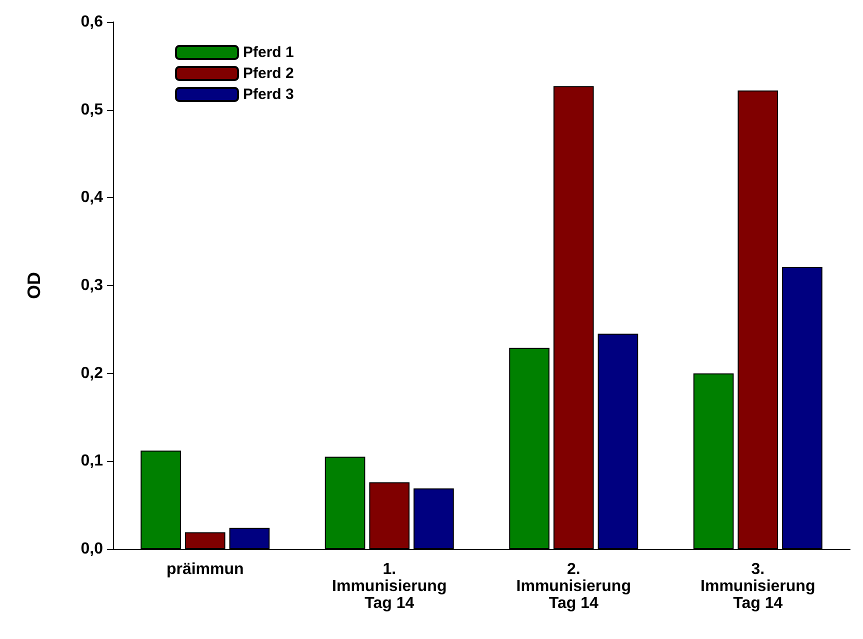 The width and height of the screenshot is (863, 639). Describe the element at coordinates (268, 94) in the screenshot. I see `legend-label: Pferd 3` at that location.